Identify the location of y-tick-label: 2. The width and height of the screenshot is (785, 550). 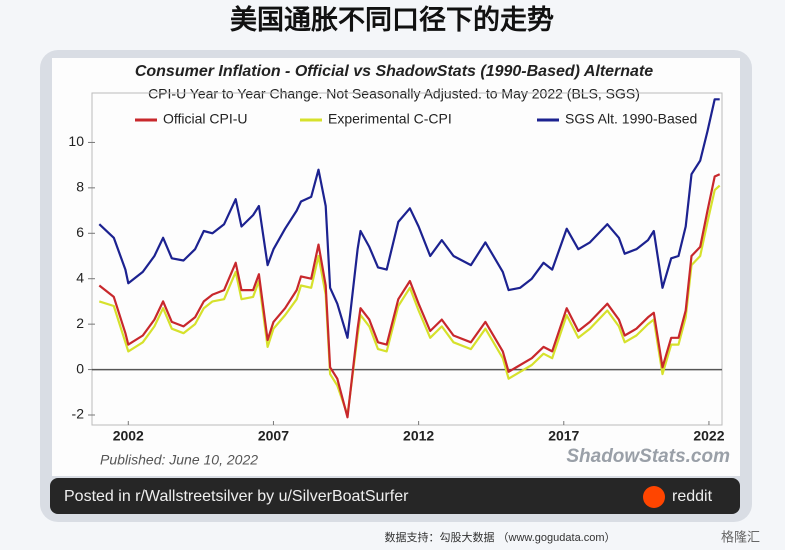
(80, 323).